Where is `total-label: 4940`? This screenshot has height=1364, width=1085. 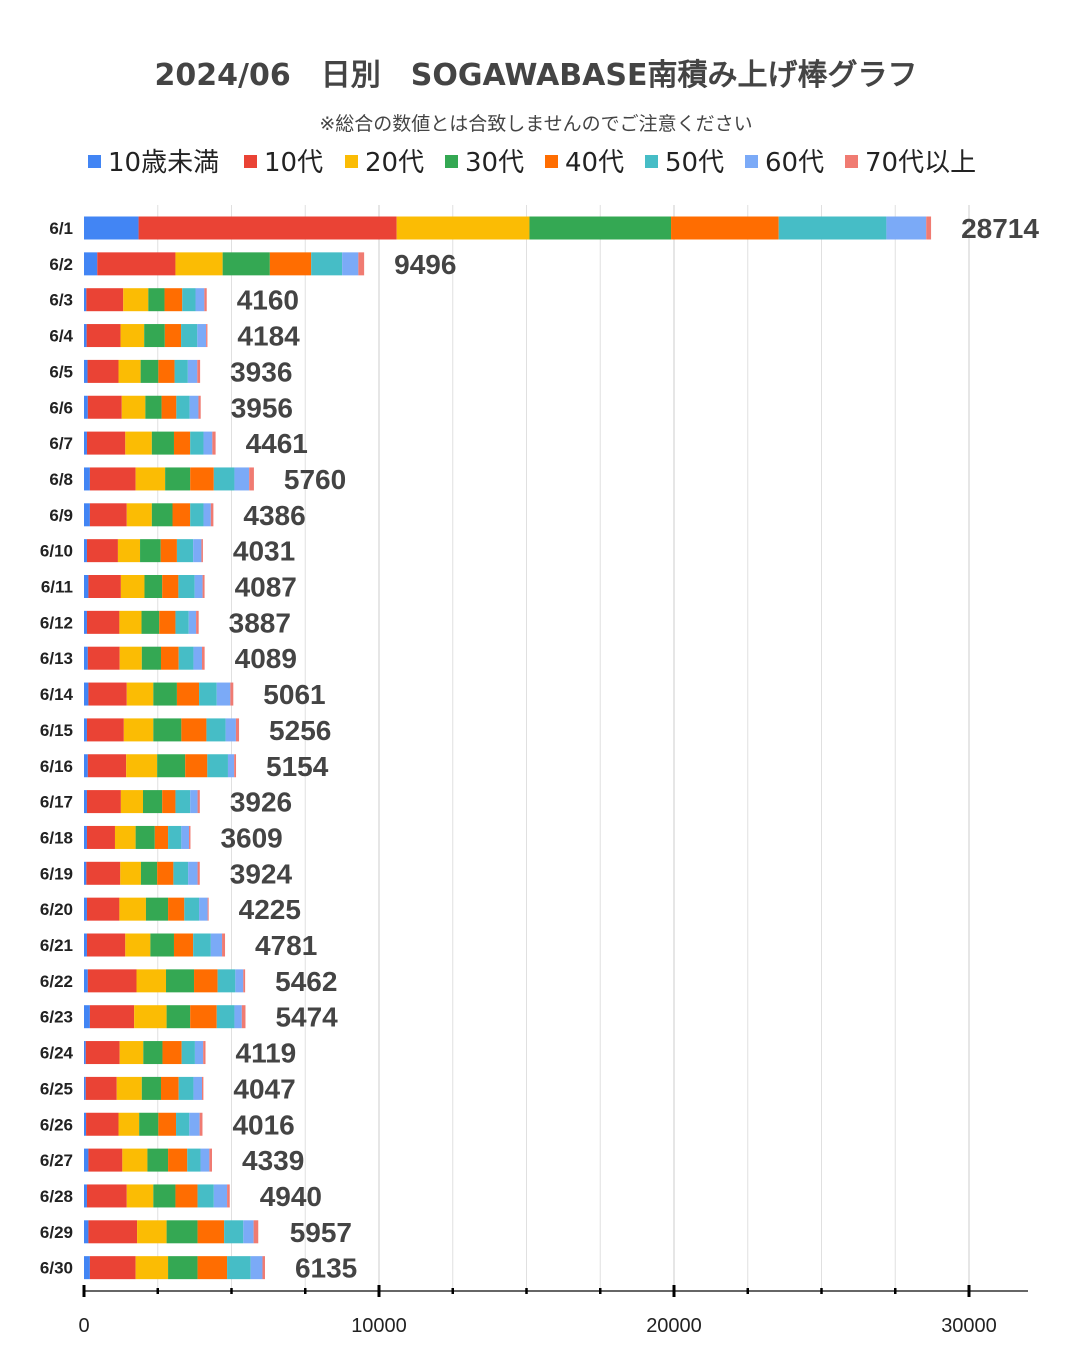 total-label: 4940 is located at coordinates (291, 1196).